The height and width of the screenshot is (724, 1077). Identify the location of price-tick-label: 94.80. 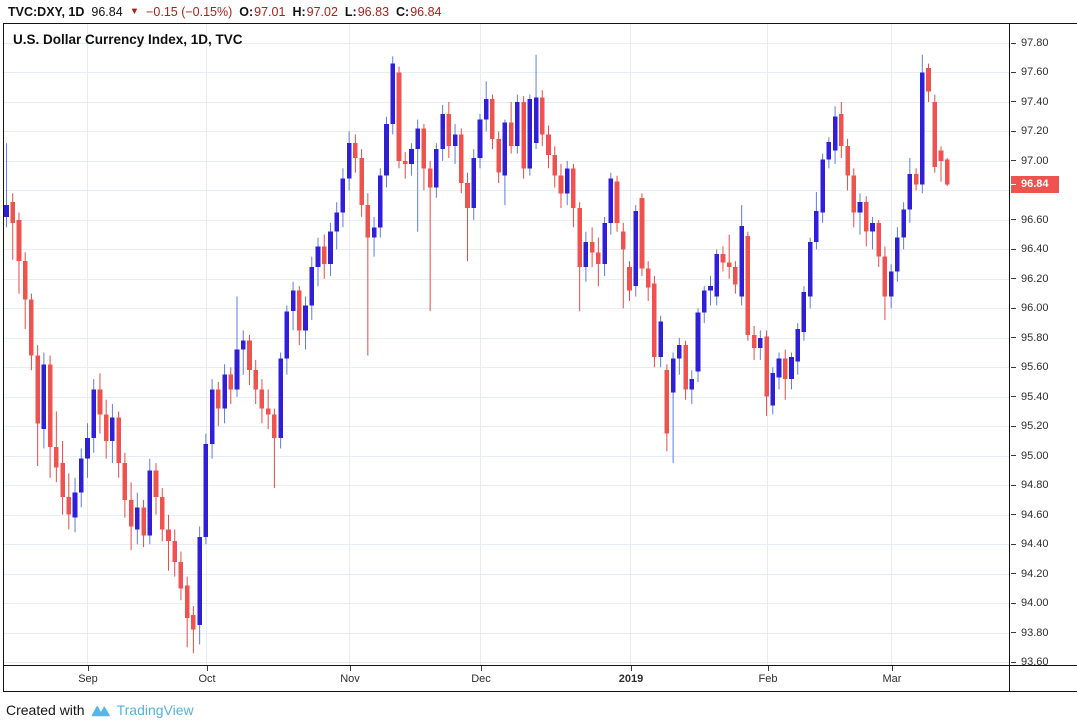
(1035, 485).